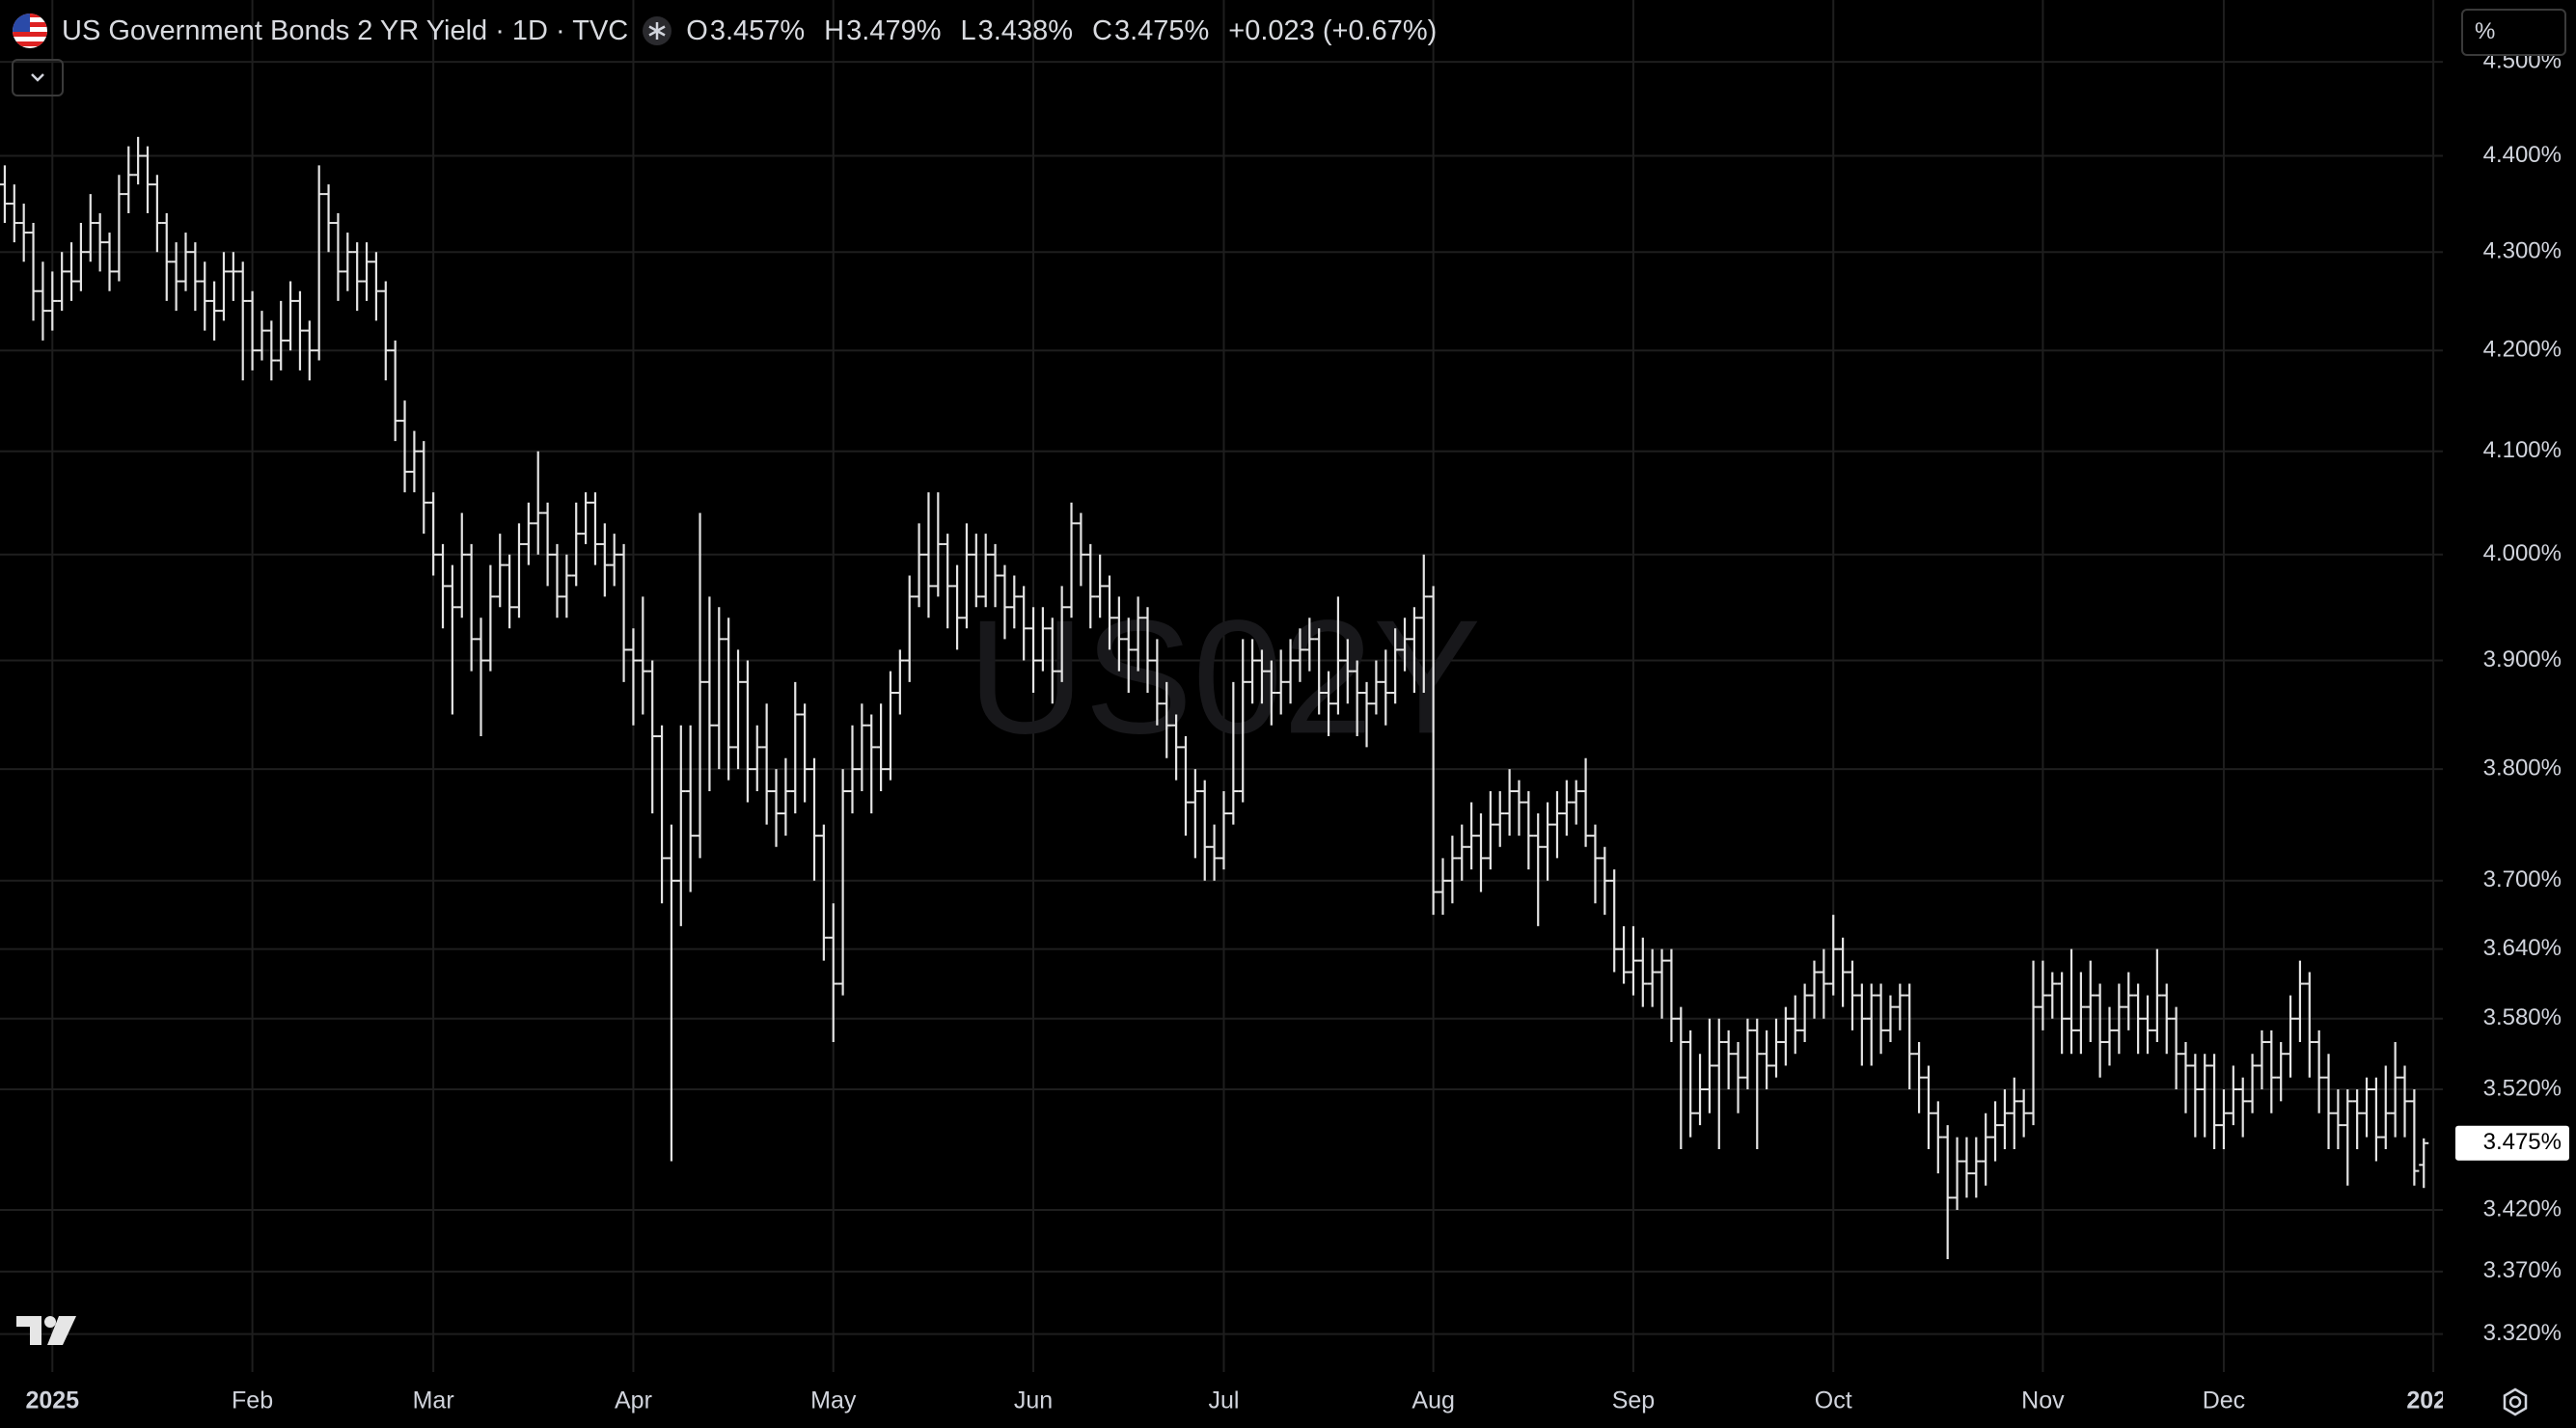 This screenshot has width=2576, height=1428. Describe the element at coordinates (2224, 1400) in the screenshot. I see `x-tick-label: Dec` at that location.